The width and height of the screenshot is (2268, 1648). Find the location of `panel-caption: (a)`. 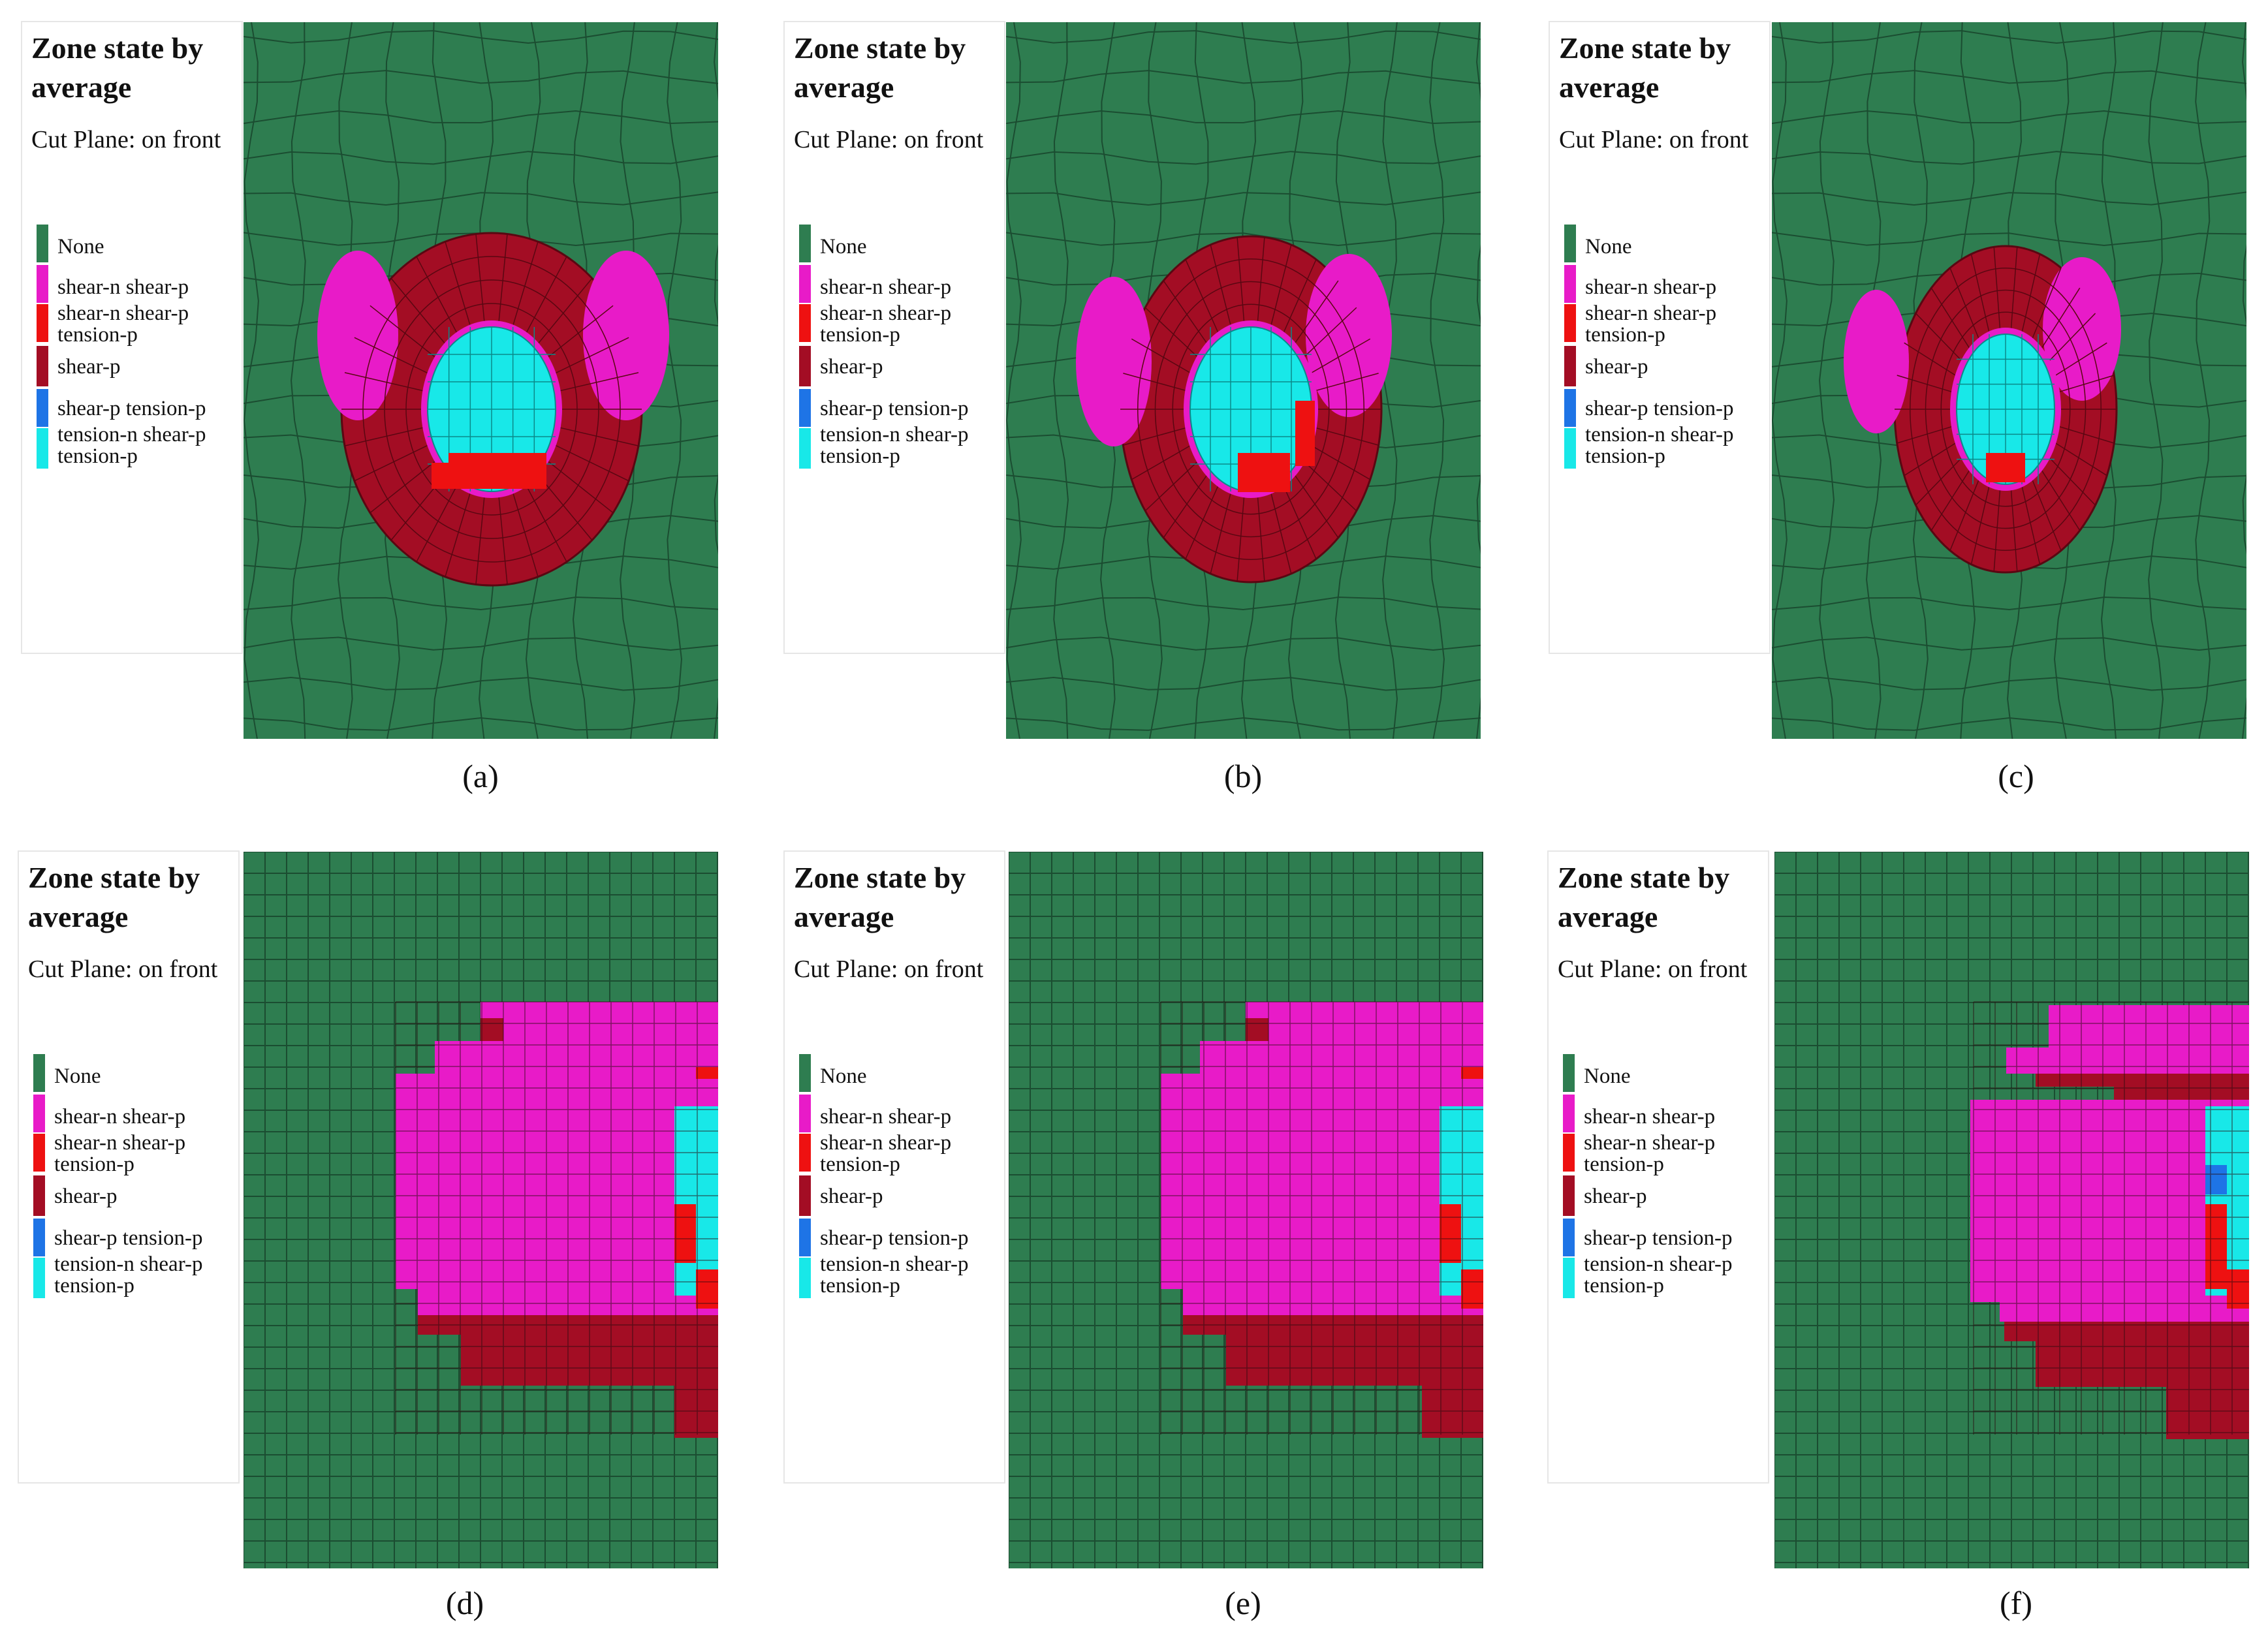

panel-caption: (a) is located at coordinates (480, 776).